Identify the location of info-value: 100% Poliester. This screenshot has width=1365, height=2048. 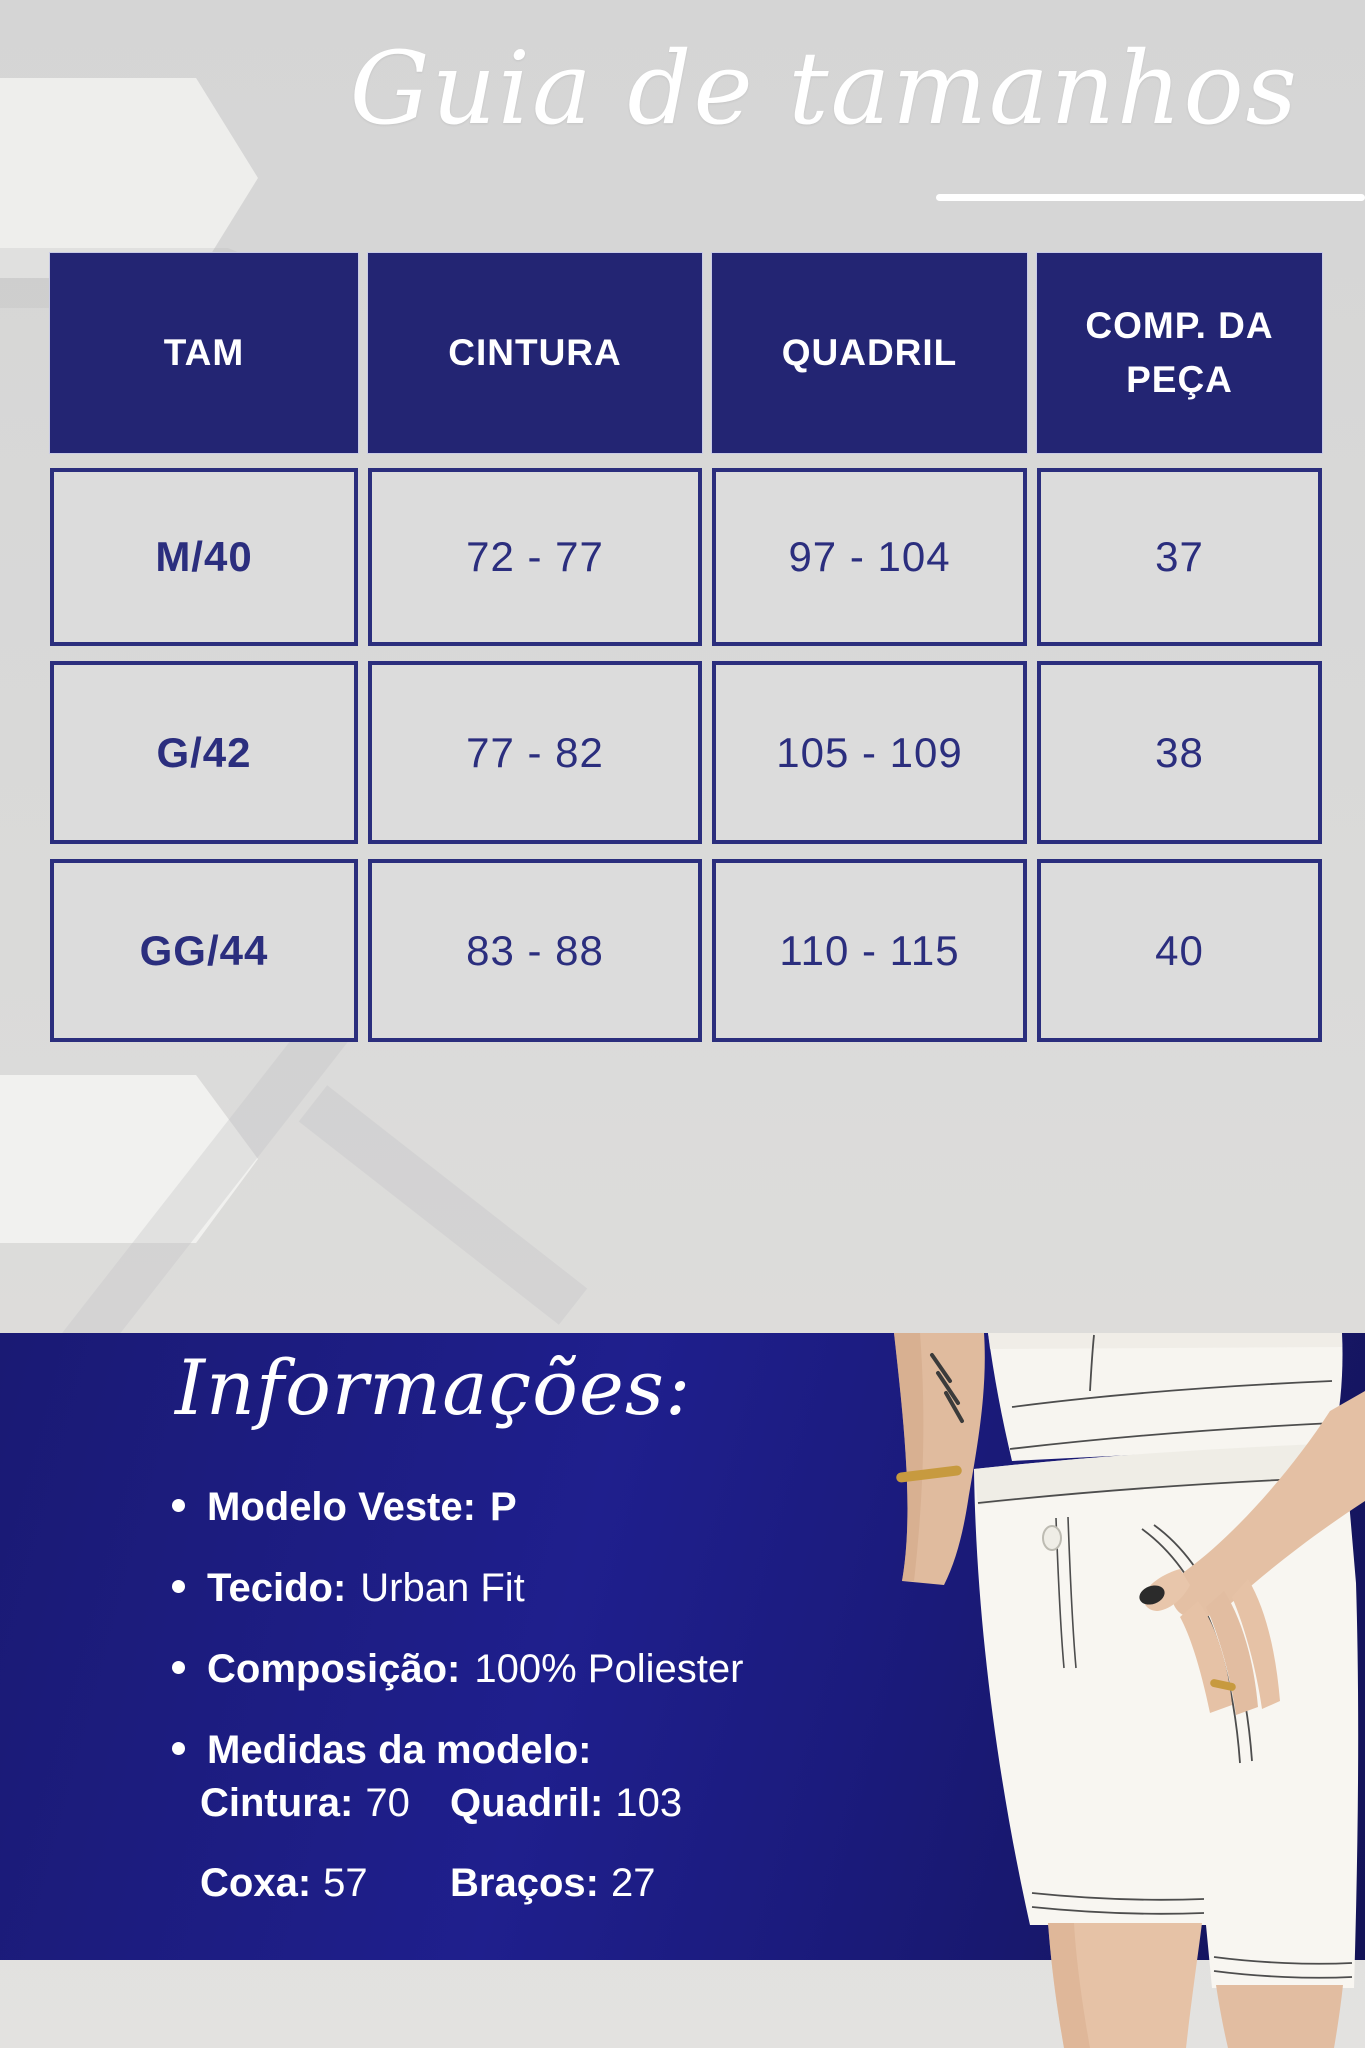
(609, 1669).